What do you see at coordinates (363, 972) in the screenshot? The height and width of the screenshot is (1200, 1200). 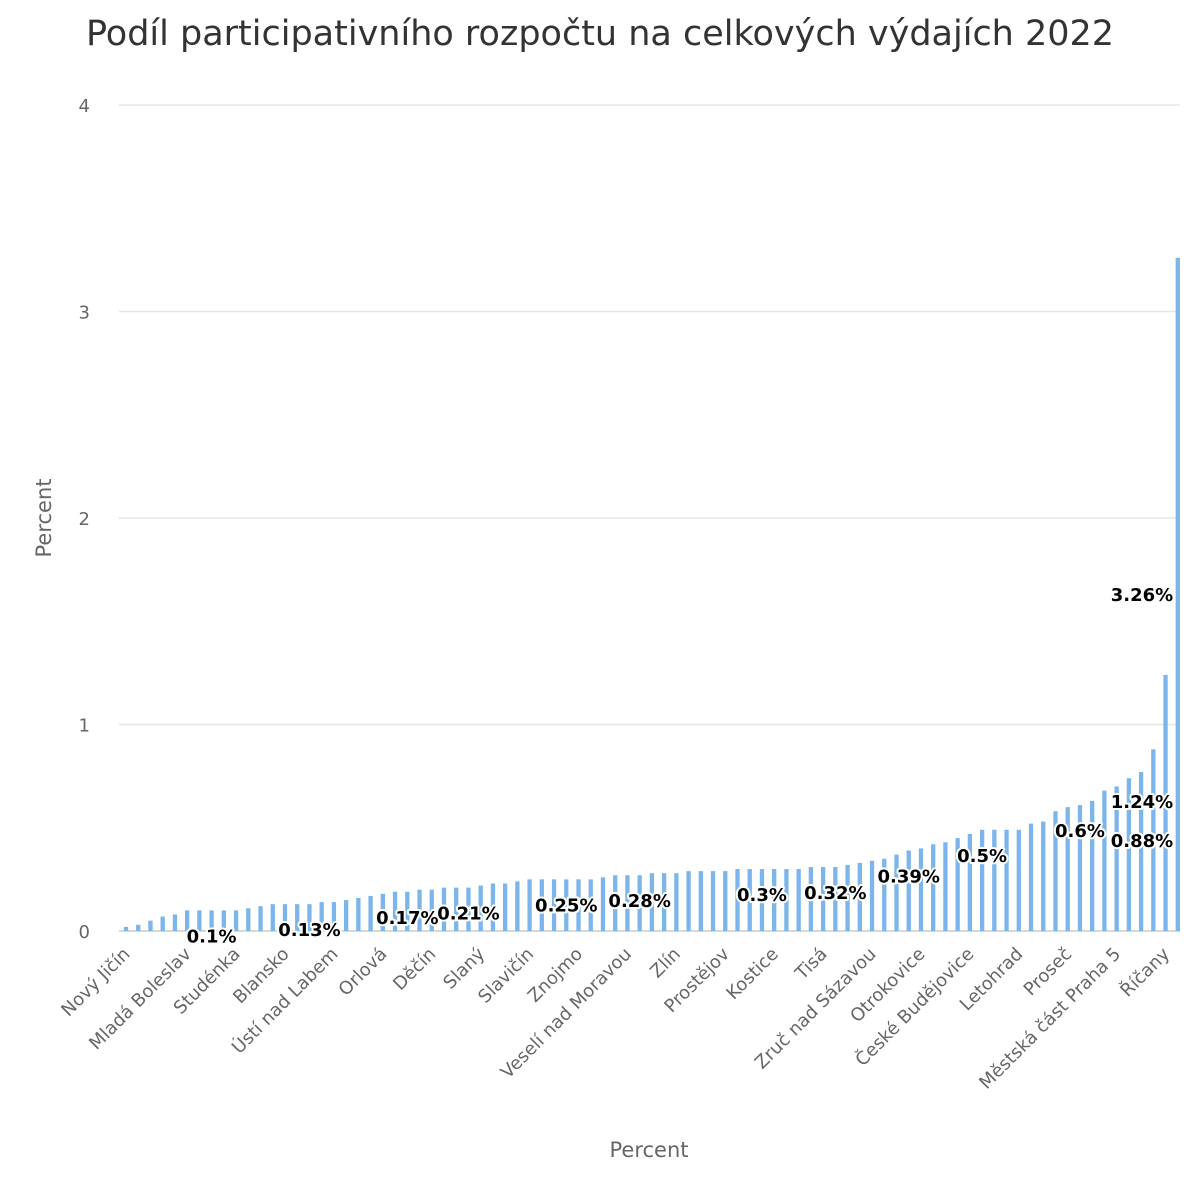 I see `x-tick-label: Orlová` at bounding box center [363, 972].